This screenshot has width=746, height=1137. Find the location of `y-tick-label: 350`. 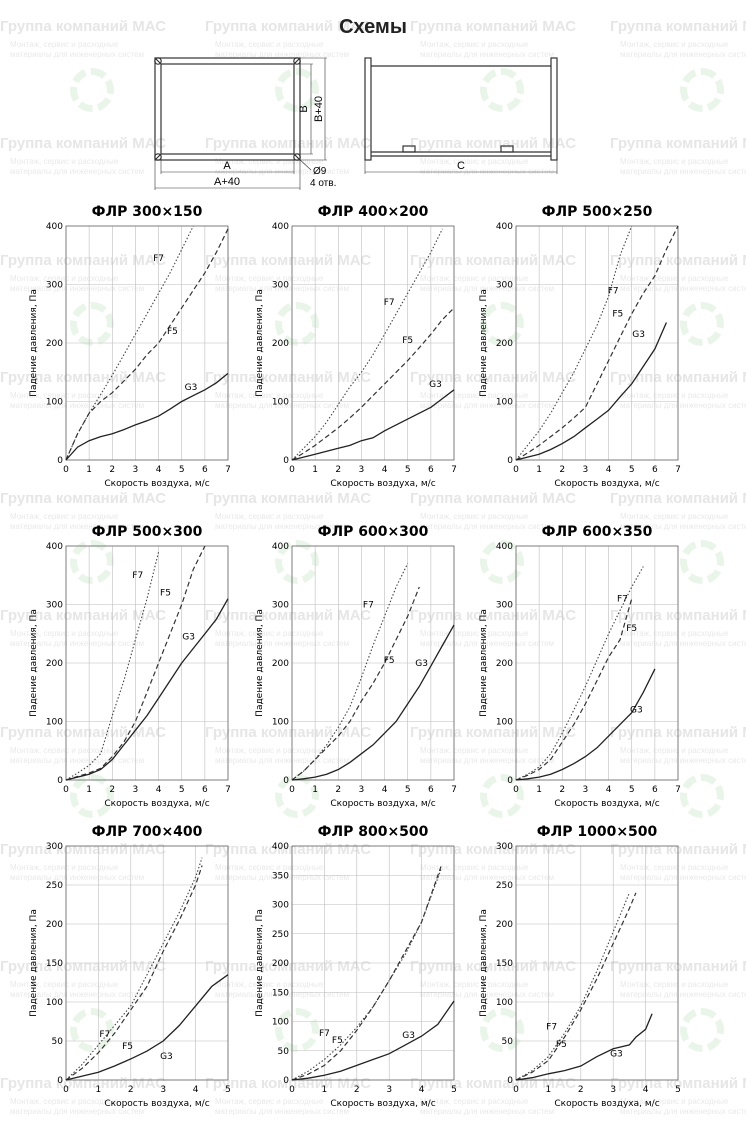

y-tick-label: 350 is located at coordinates (280, 876).